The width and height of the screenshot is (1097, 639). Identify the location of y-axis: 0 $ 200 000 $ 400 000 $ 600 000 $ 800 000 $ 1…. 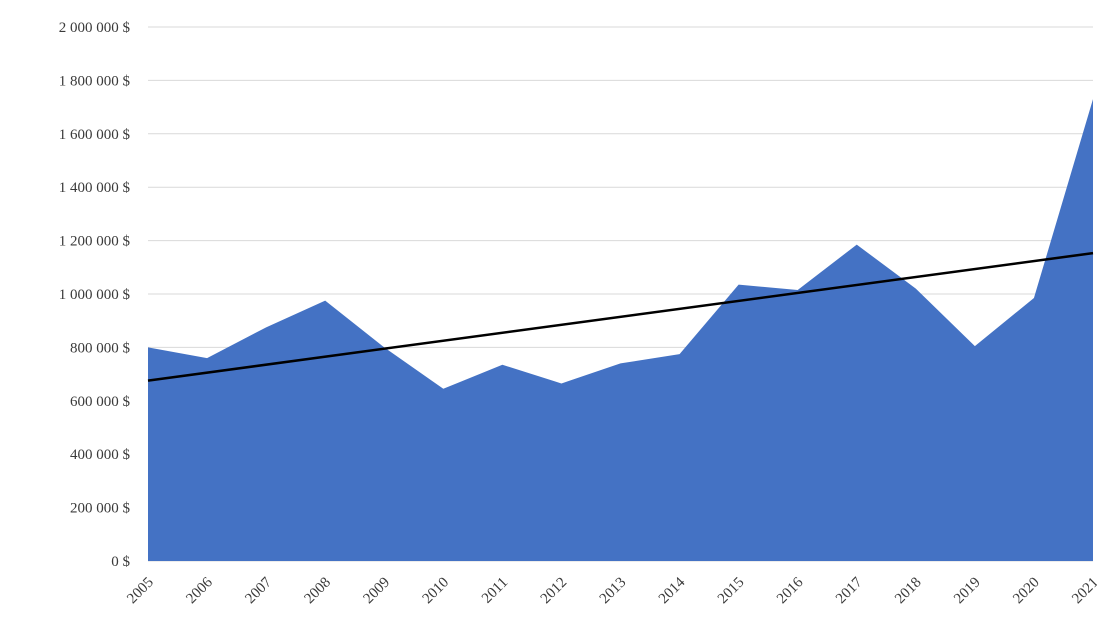
(95, 295).